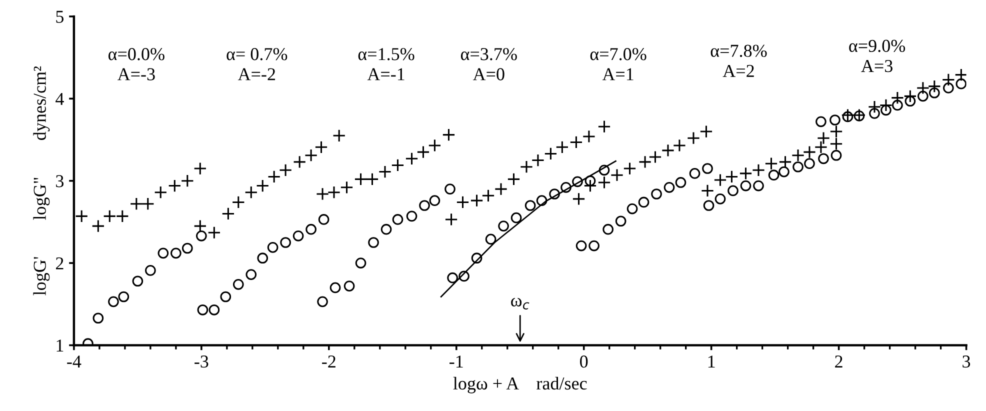  What do you see at coordinates (60, 99) in the screenshot?
I see `y-tick-label: 4` at bounding box center [60, 99].